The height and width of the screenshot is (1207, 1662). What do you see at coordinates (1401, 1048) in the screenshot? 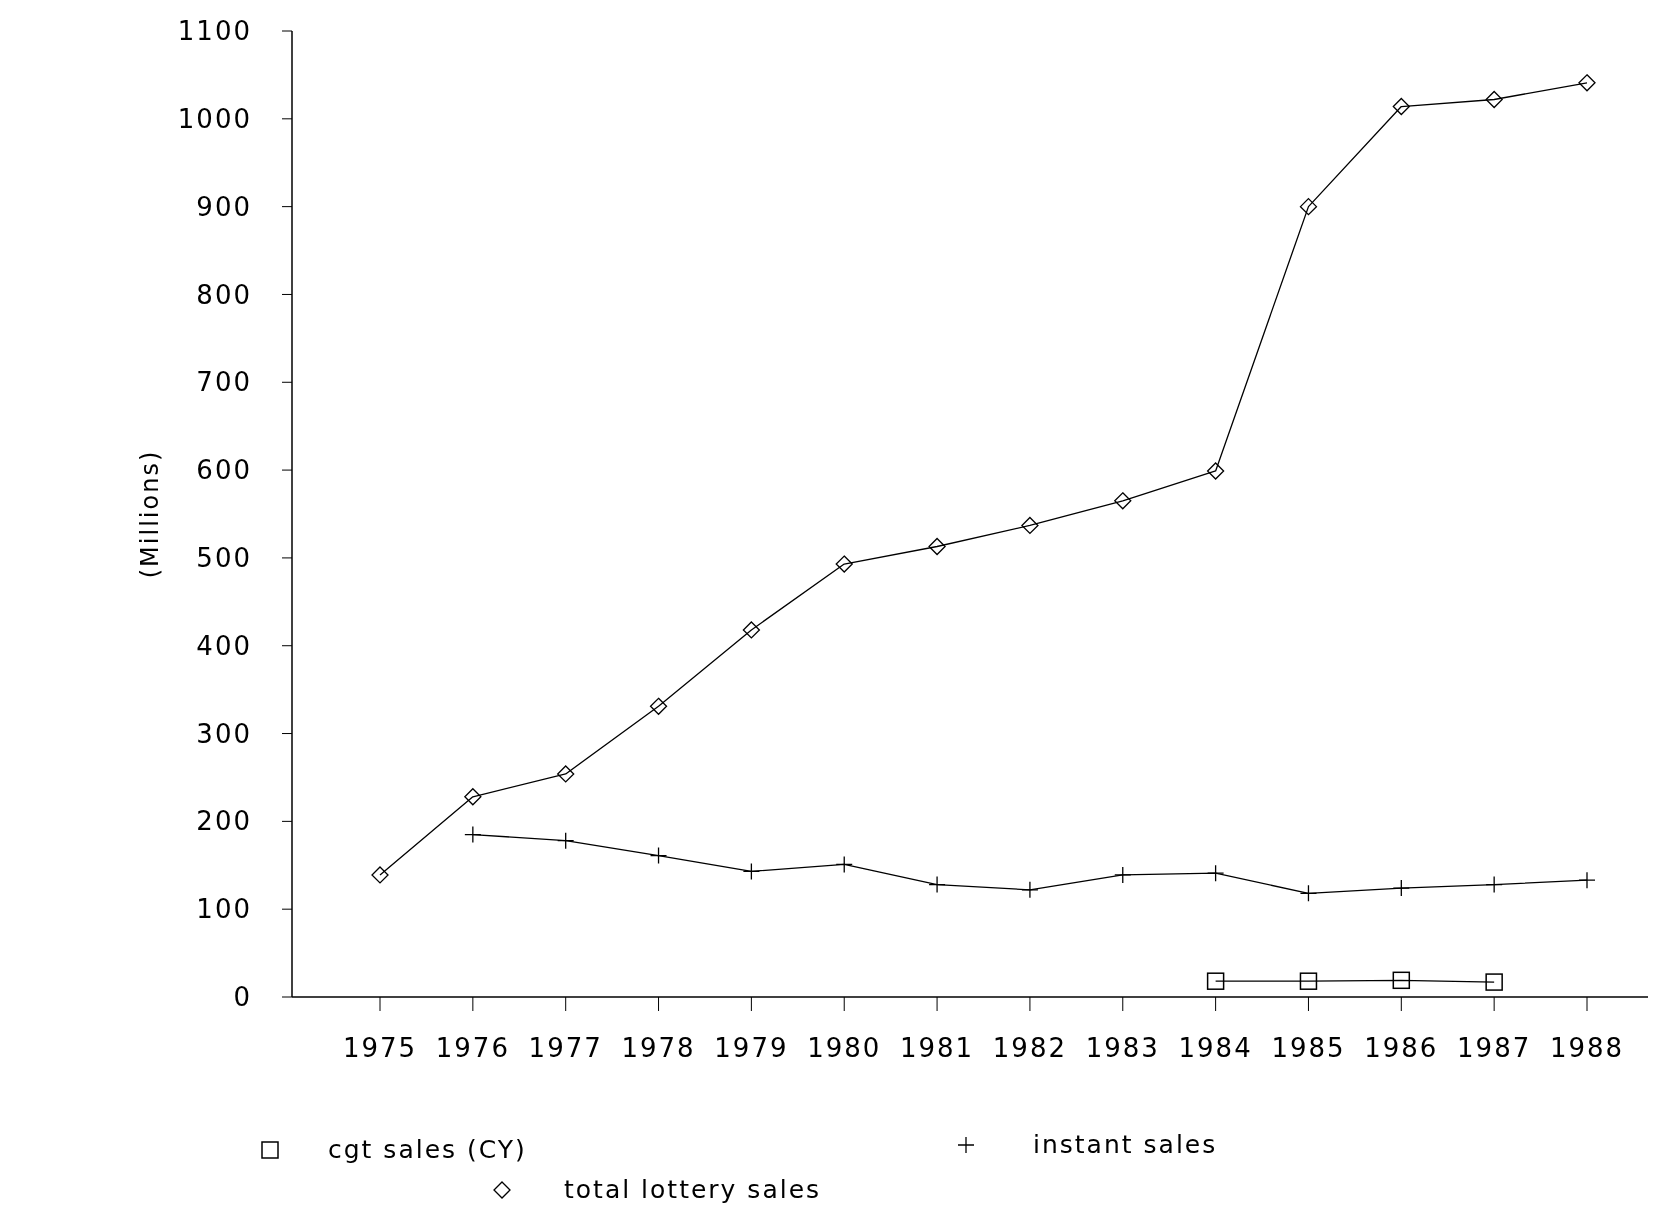
I see `x-tick-label: 1986` at bounding box center [1401, 1048].